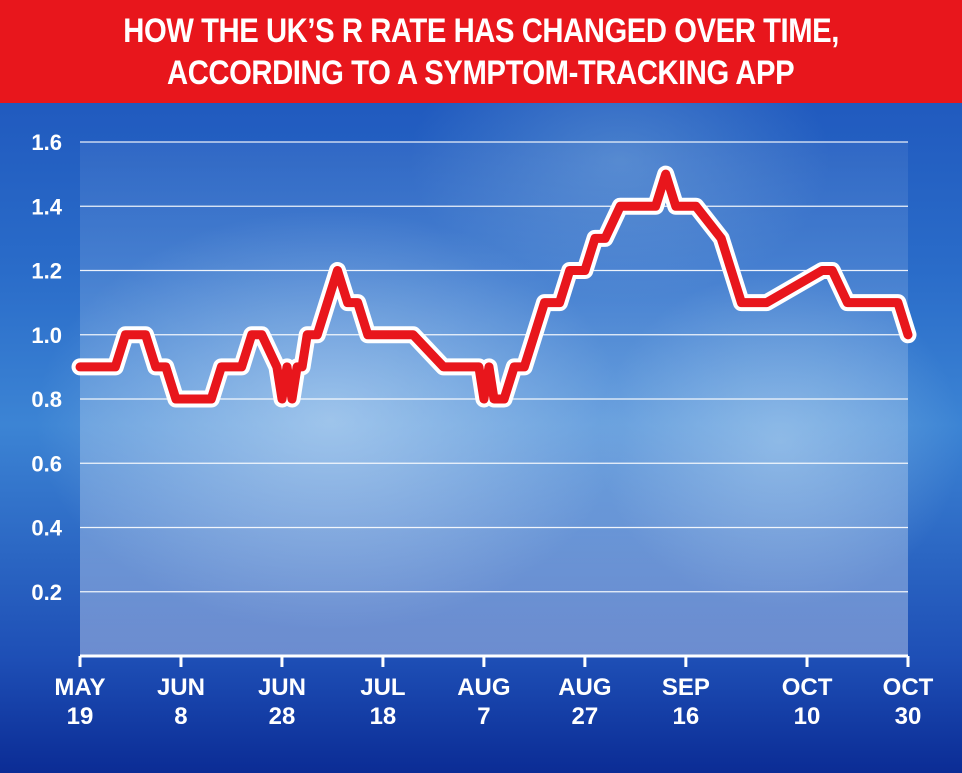 Image resolution: width=962 pixels, height=773 pixels. Describe the element at coordinates (282, 716) in the screenshot. I see `x-tick-day: 28` at that location.